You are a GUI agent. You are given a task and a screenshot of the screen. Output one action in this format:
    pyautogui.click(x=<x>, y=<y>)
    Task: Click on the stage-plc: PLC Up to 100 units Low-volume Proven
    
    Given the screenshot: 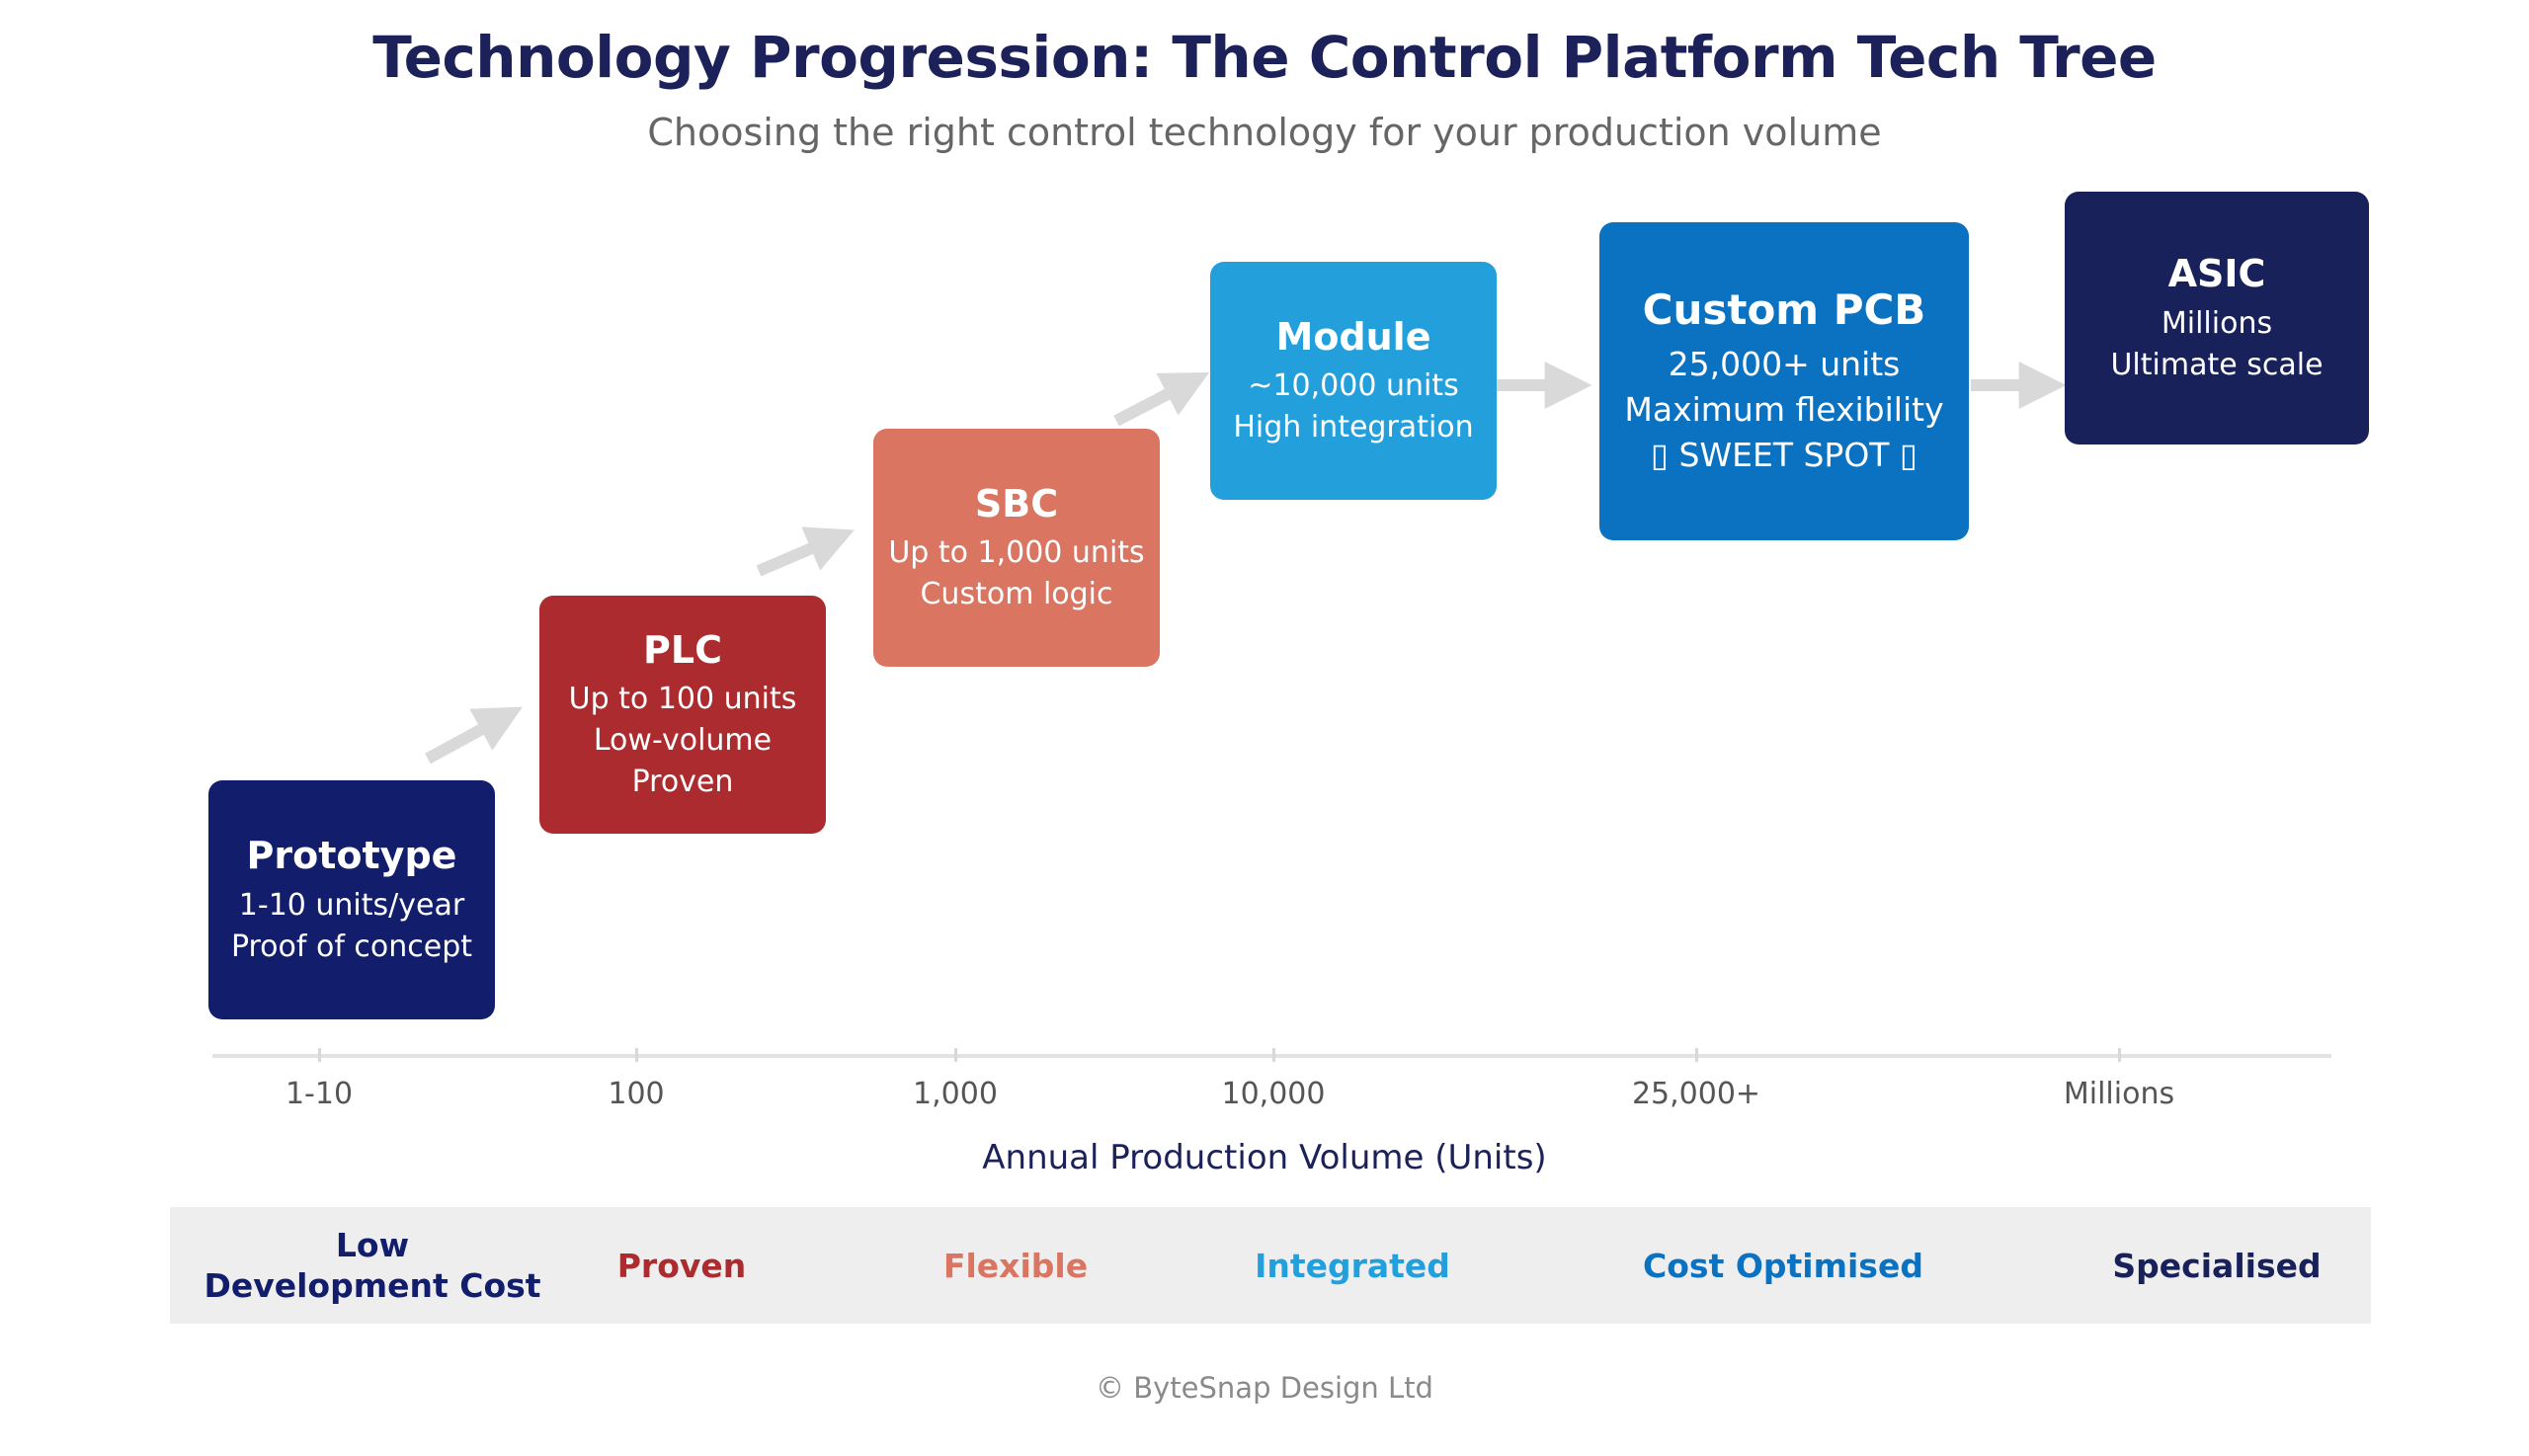 What is the action you would take?
    pyautogui.click(x=682, y=715)
    